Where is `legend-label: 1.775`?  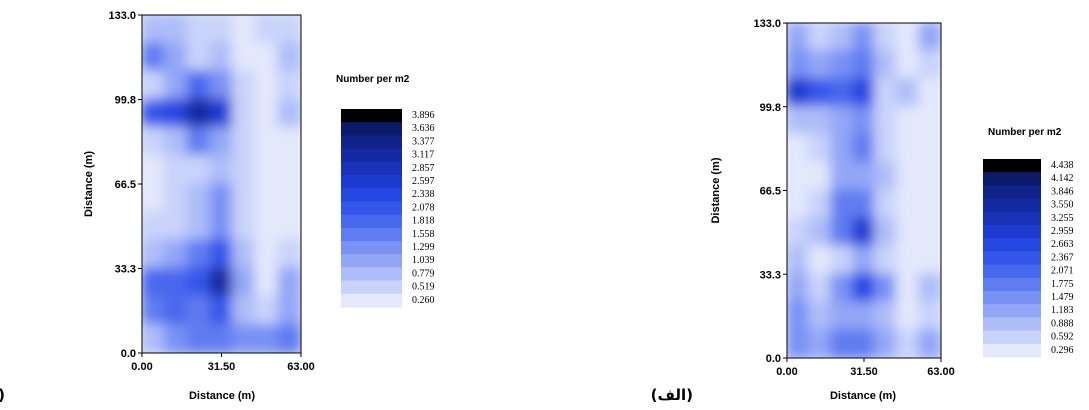
legend-label: 1.775 is located at coordinates (1062, 284).